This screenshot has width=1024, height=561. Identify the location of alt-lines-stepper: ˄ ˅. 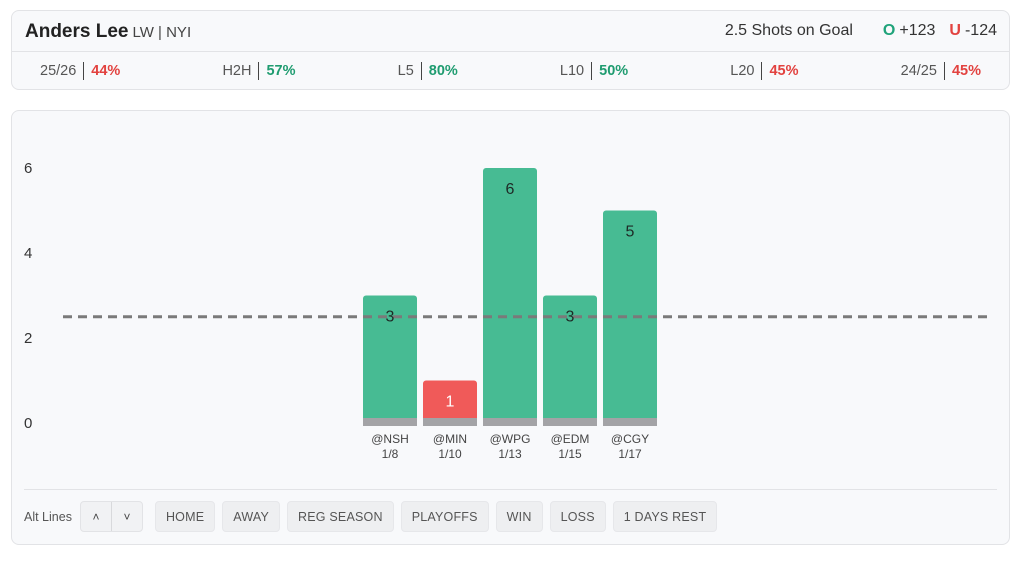
(111, 516).